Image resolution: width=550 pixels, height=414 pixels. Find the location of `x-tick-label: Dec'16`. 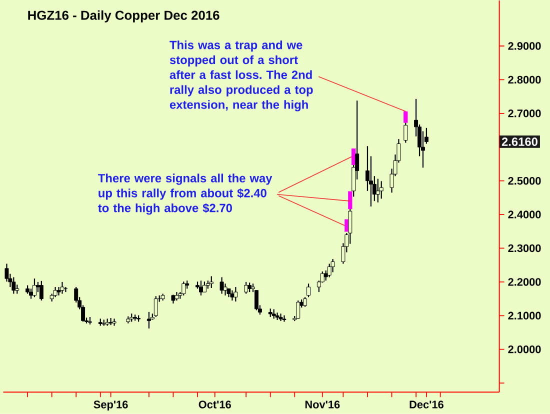

x-tick-label: Dec'16 is located at coordinates (427, 404).